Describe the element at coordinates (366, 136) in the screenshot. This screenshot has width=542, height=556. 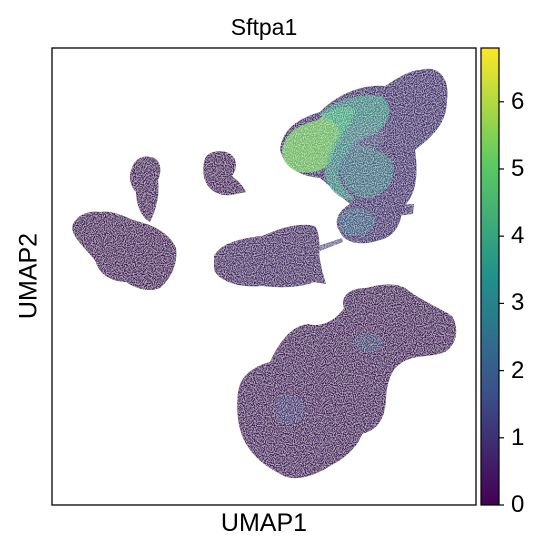
I see `light-expression-spot` at that location.